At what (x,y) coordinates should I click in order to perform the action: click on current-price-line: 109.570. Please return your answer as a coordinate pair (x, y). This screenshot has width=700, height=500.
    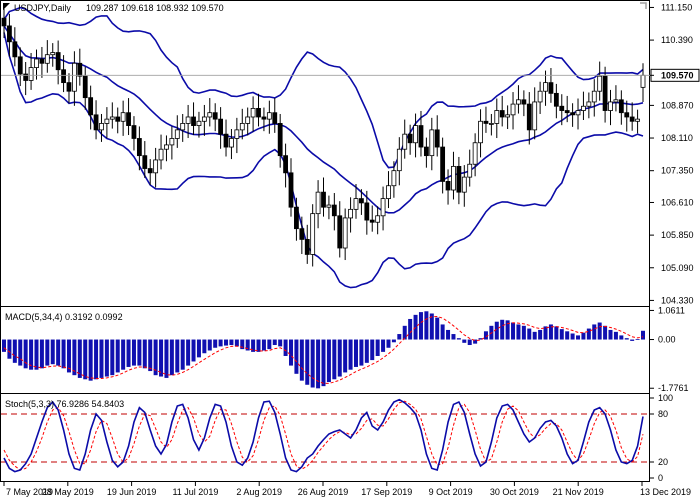
    Looking at the image, I should click on (350, 75).